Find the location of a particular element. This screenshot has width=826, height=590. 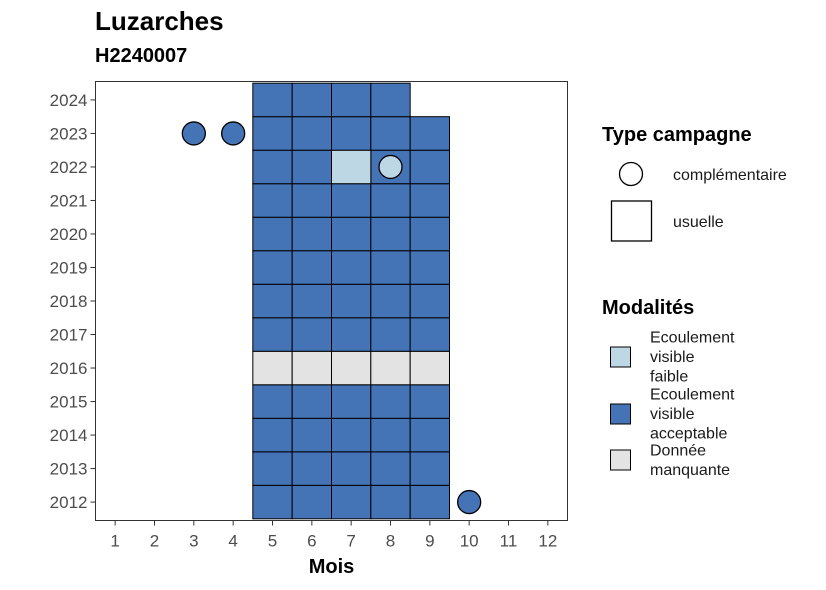

legend-square-key is located at coordinates (631, 221).